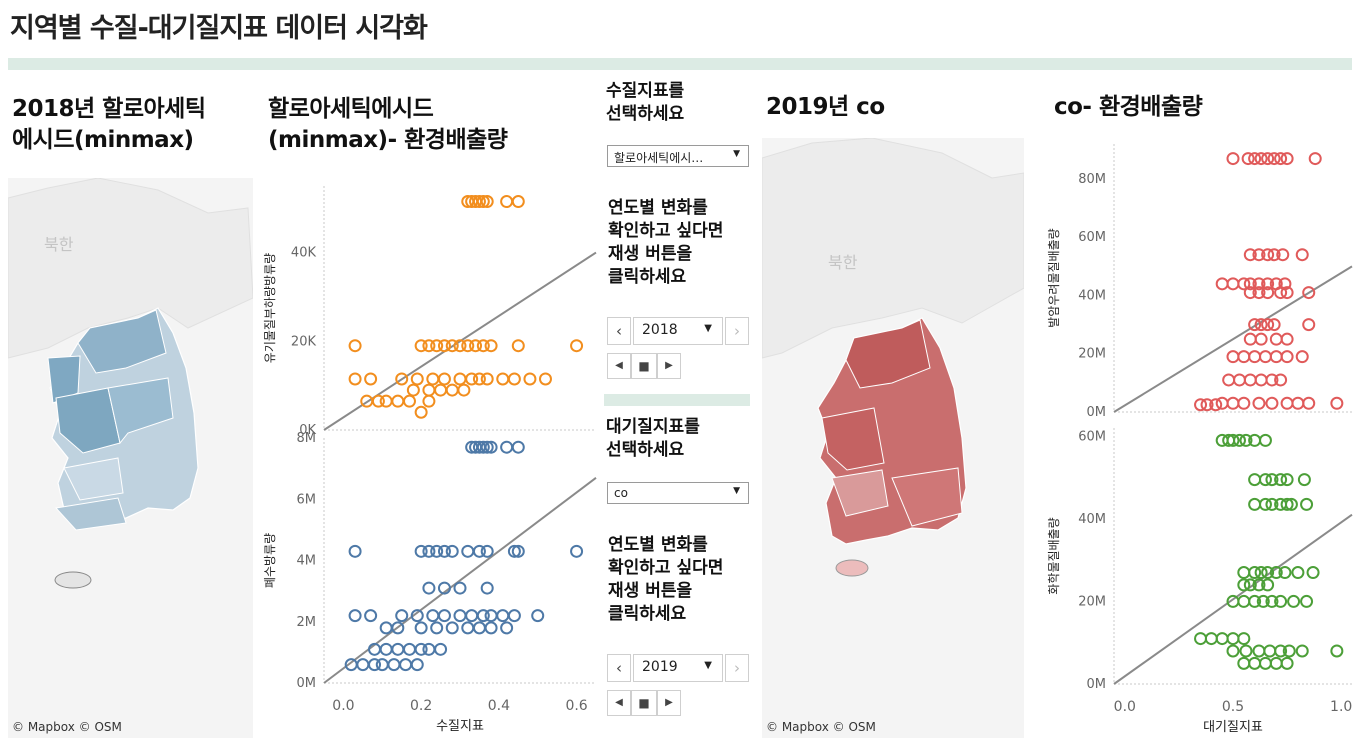  I want to click on title-divider, so click(680, 64).